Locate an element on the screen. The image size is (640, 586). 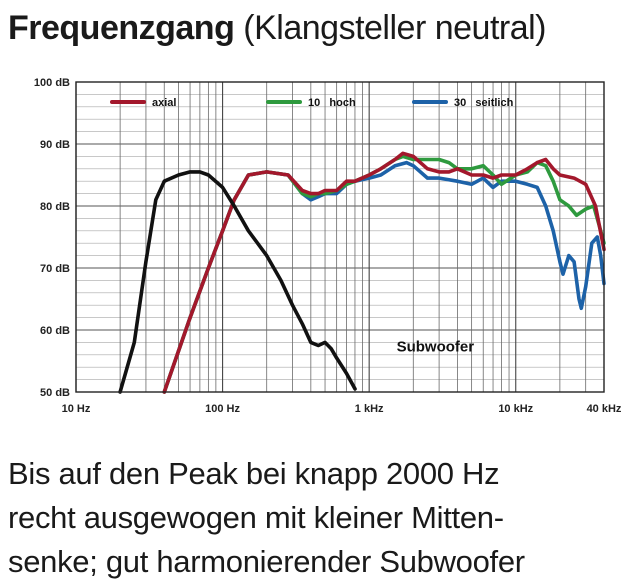
subwoofer-annotation: Subwoofer is located at coordinates (436, 347).